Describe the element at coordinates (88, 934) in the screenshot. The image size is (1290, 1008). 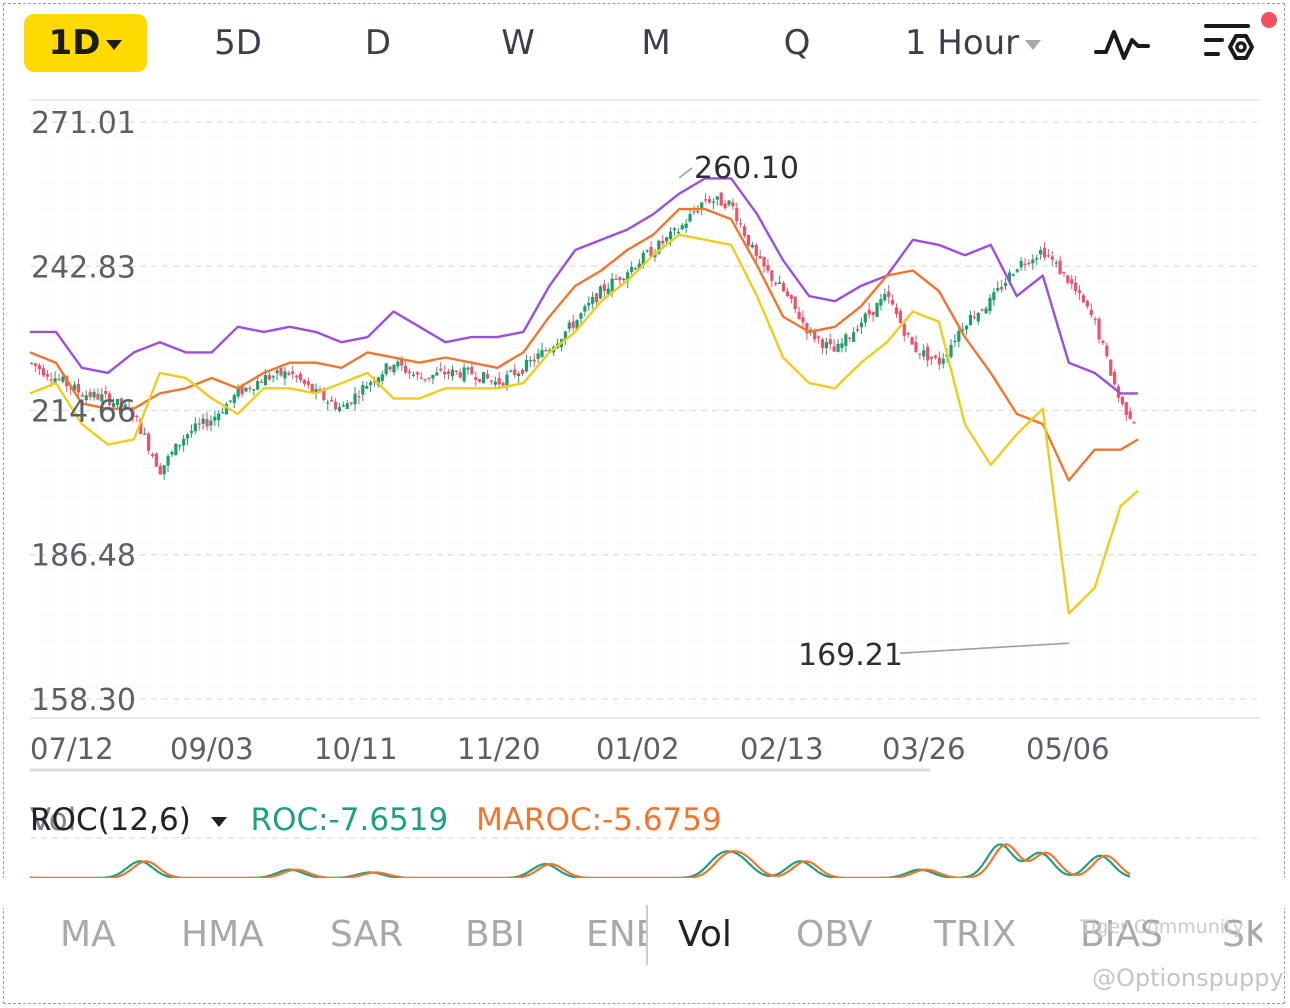
I see `tab-ma: MA` at that location.